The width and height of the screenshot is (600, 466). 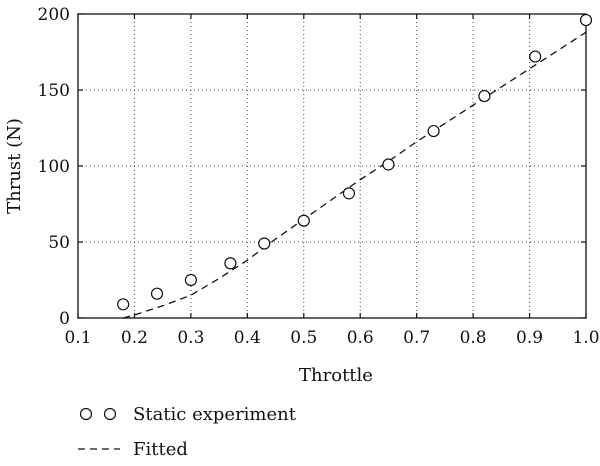 I want to click on x-axis-label: Throttle, so click(x=336, y=375).